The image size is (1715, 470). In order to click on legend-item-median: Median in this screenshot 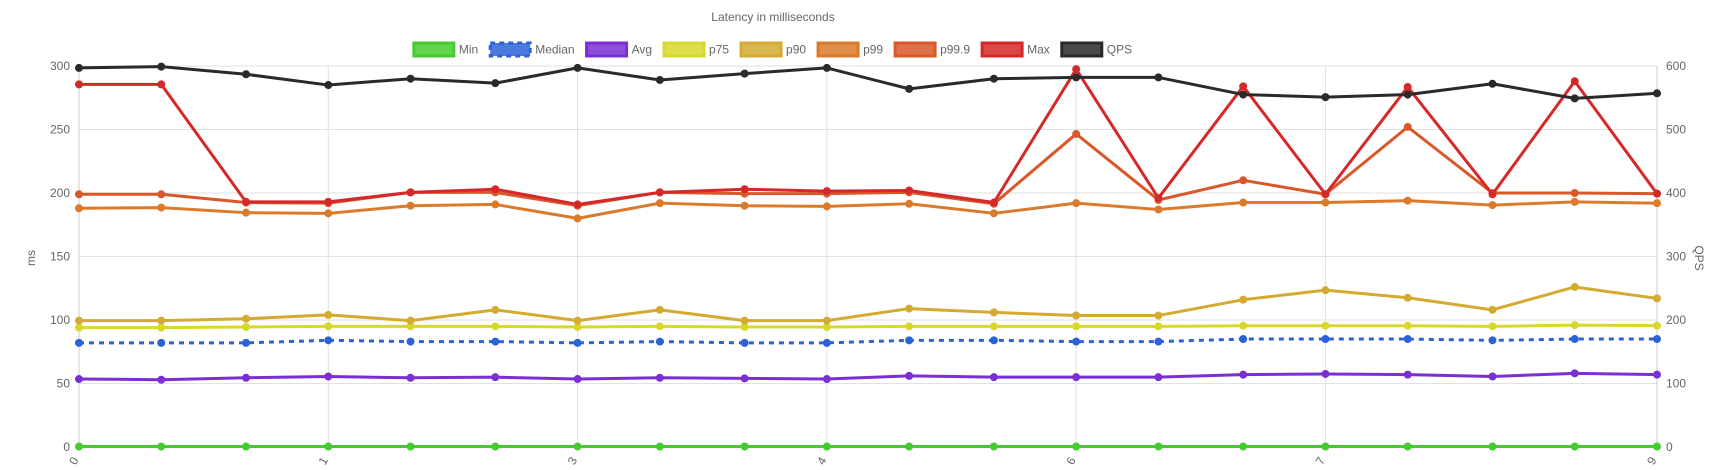, I will do `click(531, 49)`.